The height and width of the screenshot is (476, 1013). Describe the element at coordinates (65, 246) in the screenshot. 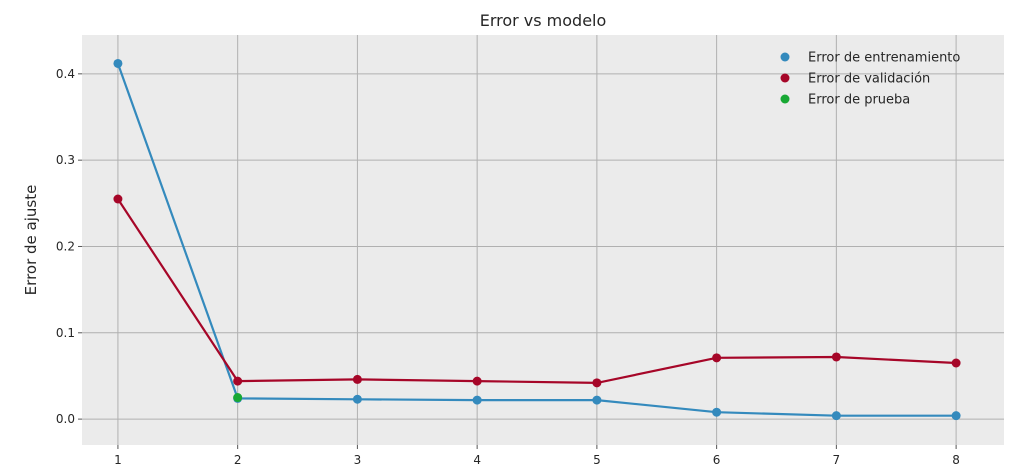

I see `y-tick-label: 0.2` at that location.